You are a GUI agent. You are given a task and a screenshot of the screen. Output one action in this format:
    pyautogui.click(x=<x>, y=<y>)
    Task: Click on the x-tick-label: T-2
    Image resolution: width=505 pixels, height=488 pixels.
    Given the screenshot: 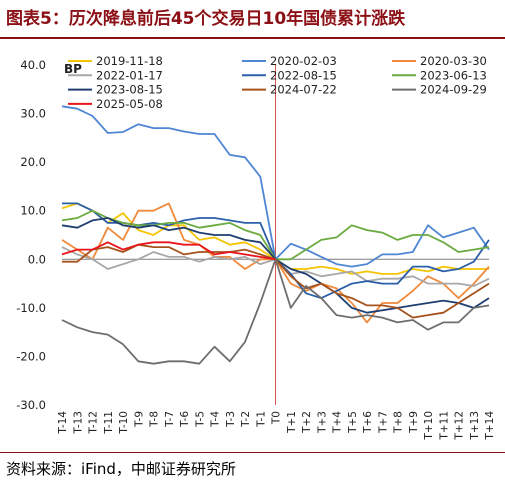 What is the action you would take?
    pyautogui.click(x=246, y=419)
    